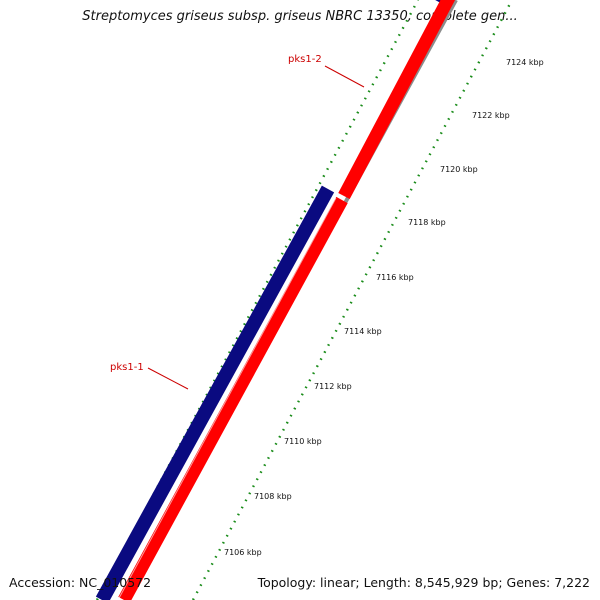  Describe the element at coordinates (80, 582) in the screenshot. I see `accession-label: Accession: NC_010572` at that location.